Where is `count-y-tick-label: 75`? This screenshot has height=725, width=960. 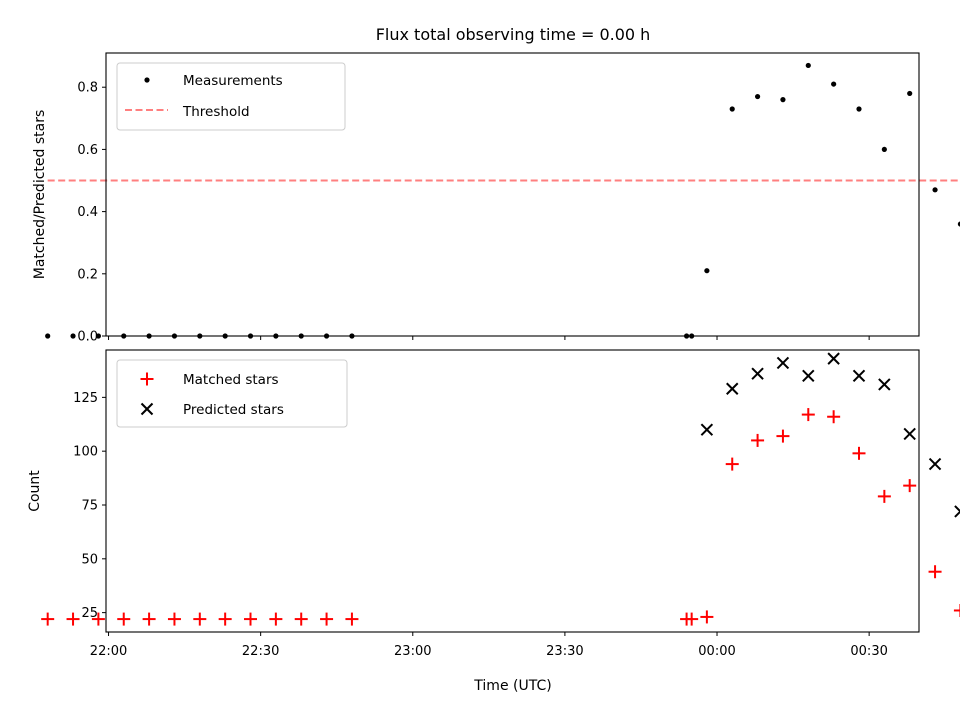 count-y-tick-label: 75 is located at coordinates (89, 505).